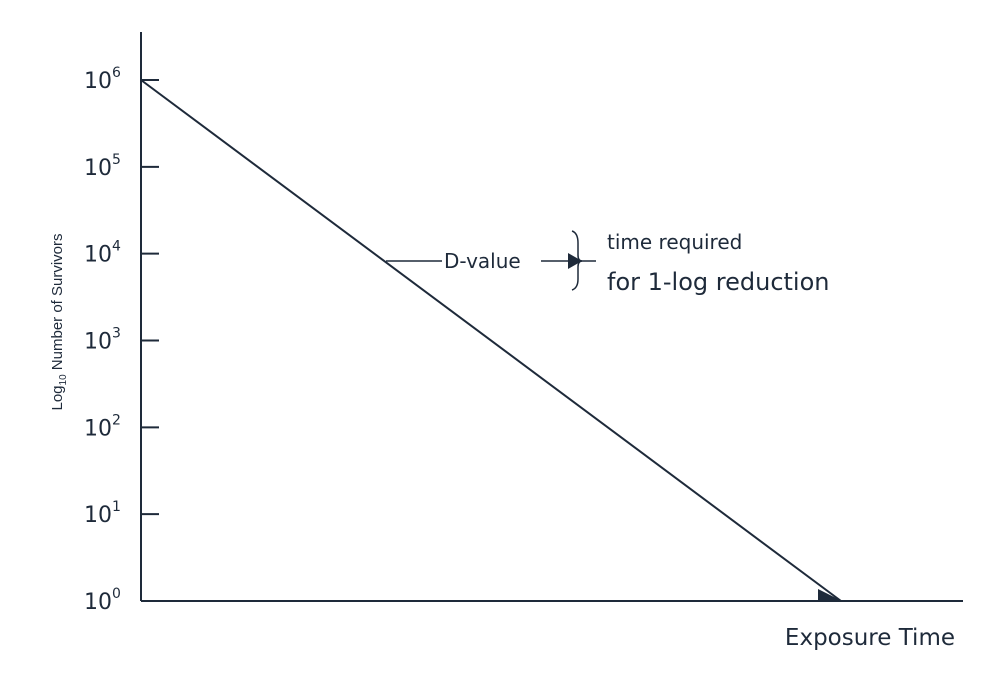  What do you see at coordinates (116, 73) in the screenshot?
I see `y-tick-label-exponent: 6` at bounding box center [116, 73].